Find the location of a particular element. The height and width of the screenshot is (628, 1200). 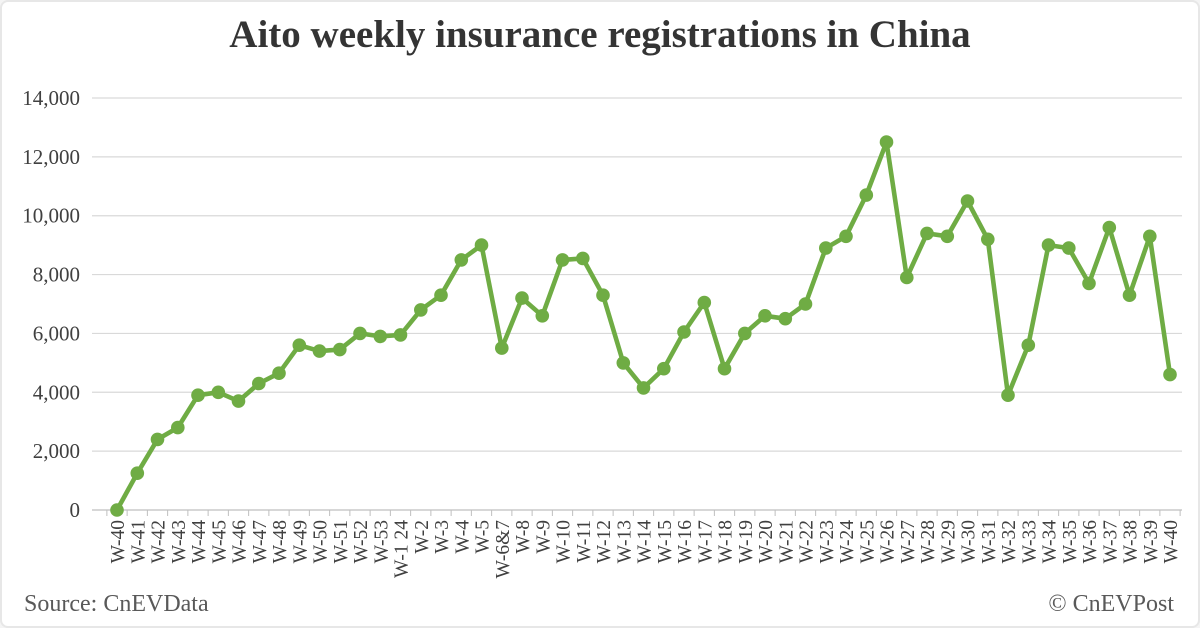

x-axis-label: W-32 is located at coordinates (1009, 541).